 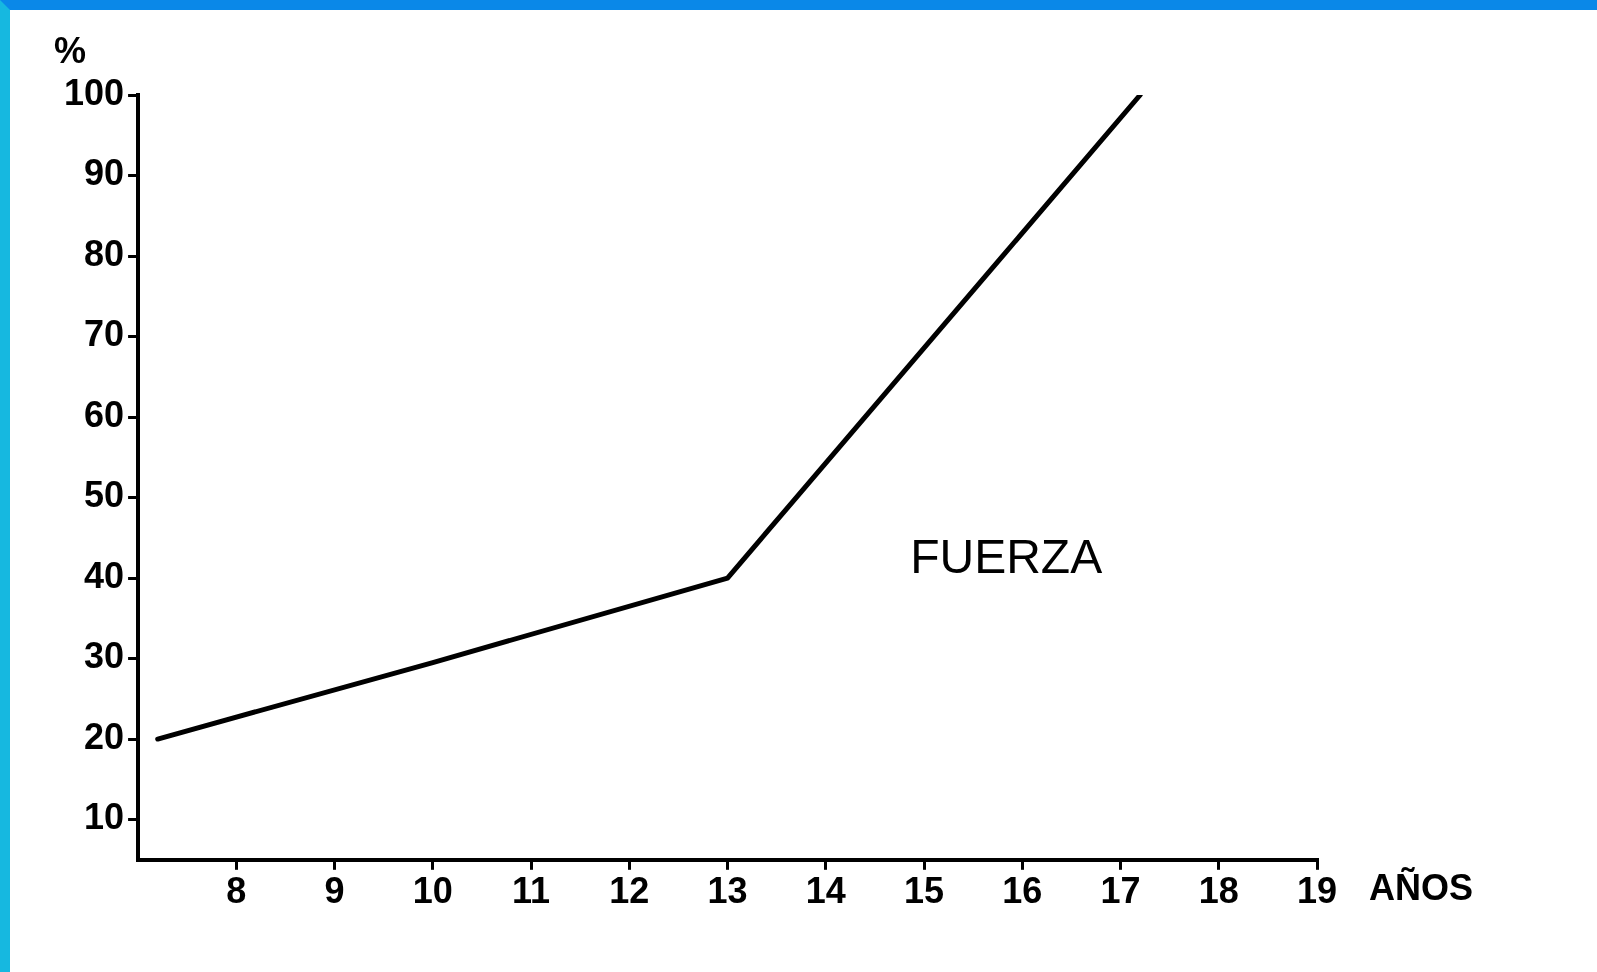 What do you see at coordinates (104, 253) in the screenshot?
I see `y-tick-label: 80` at bounding box center [104, 253].